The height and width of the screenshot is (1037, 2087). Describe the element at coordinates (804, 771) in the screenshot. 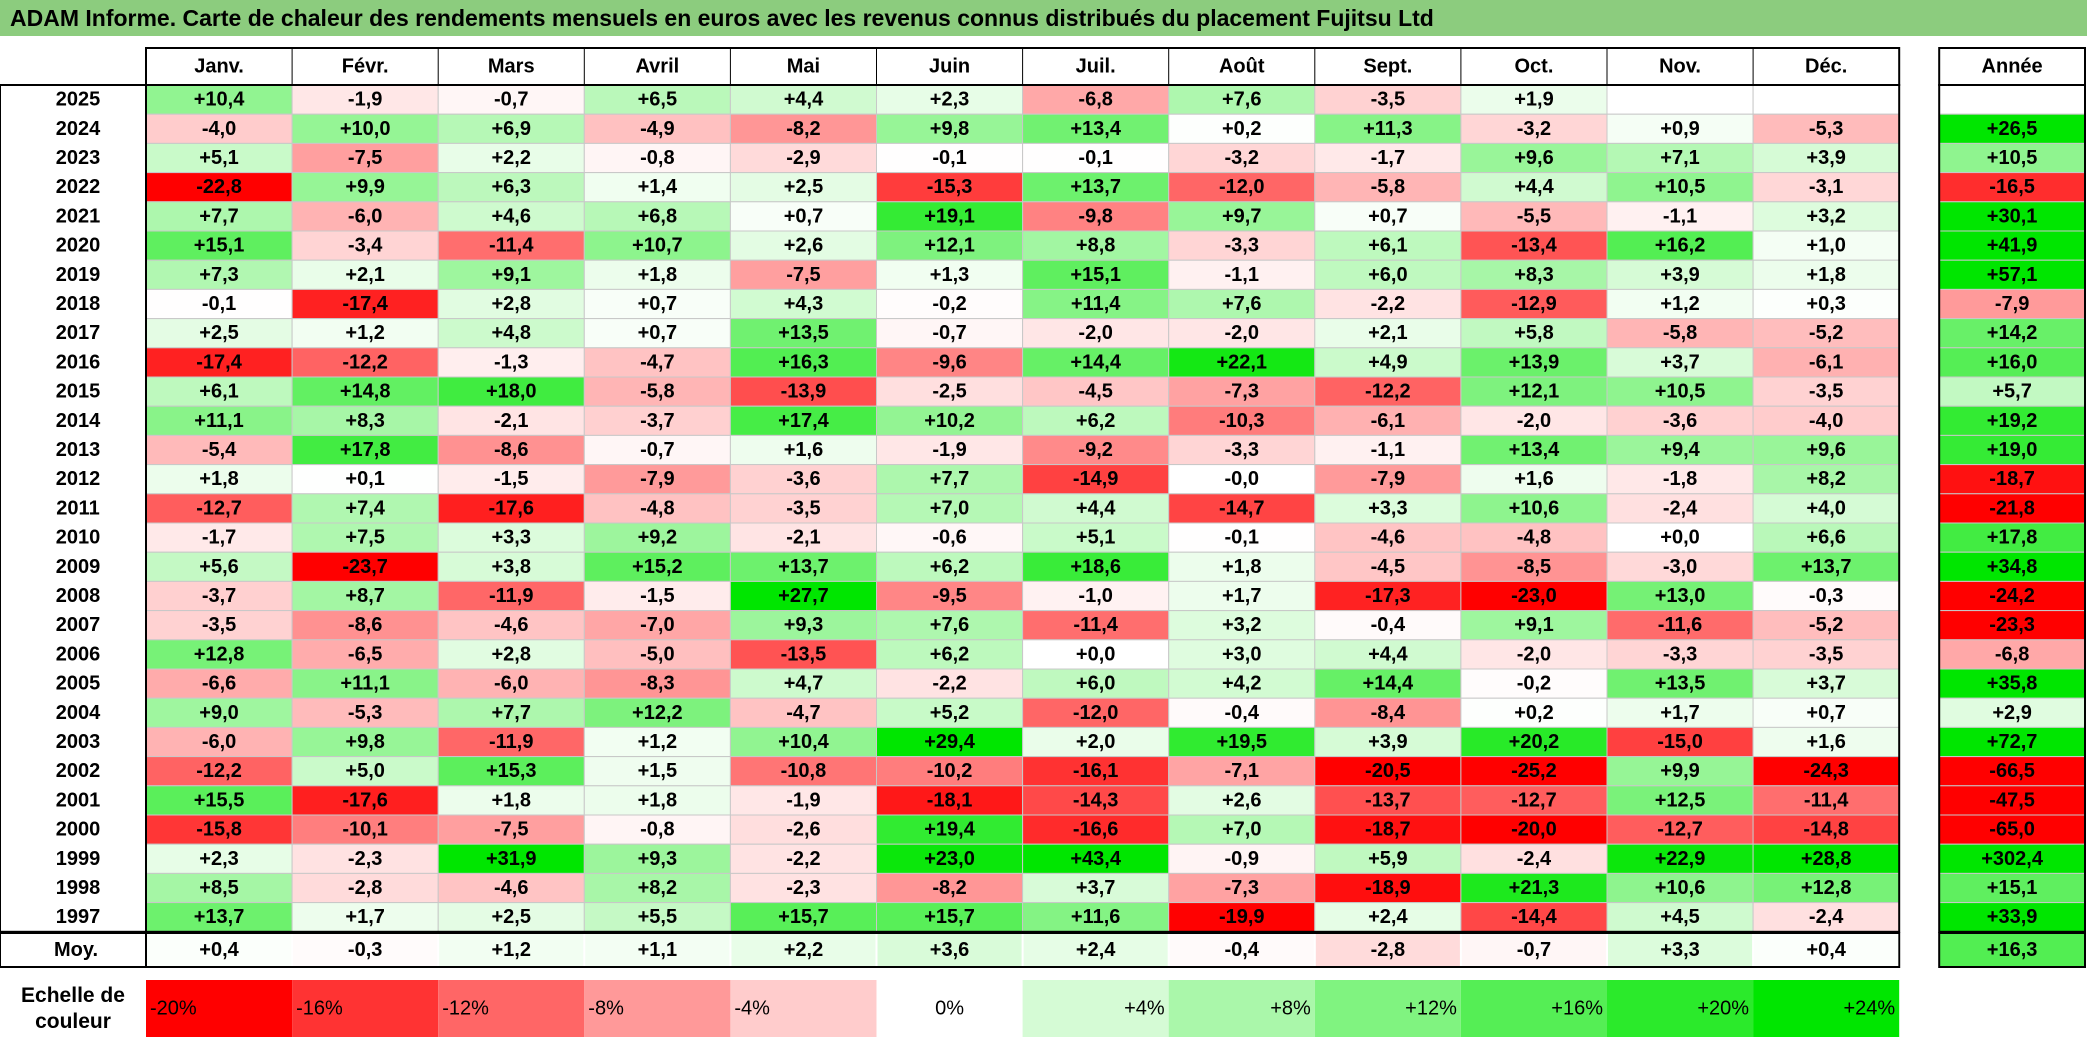

I see `cell-value: -10,8` at that location.